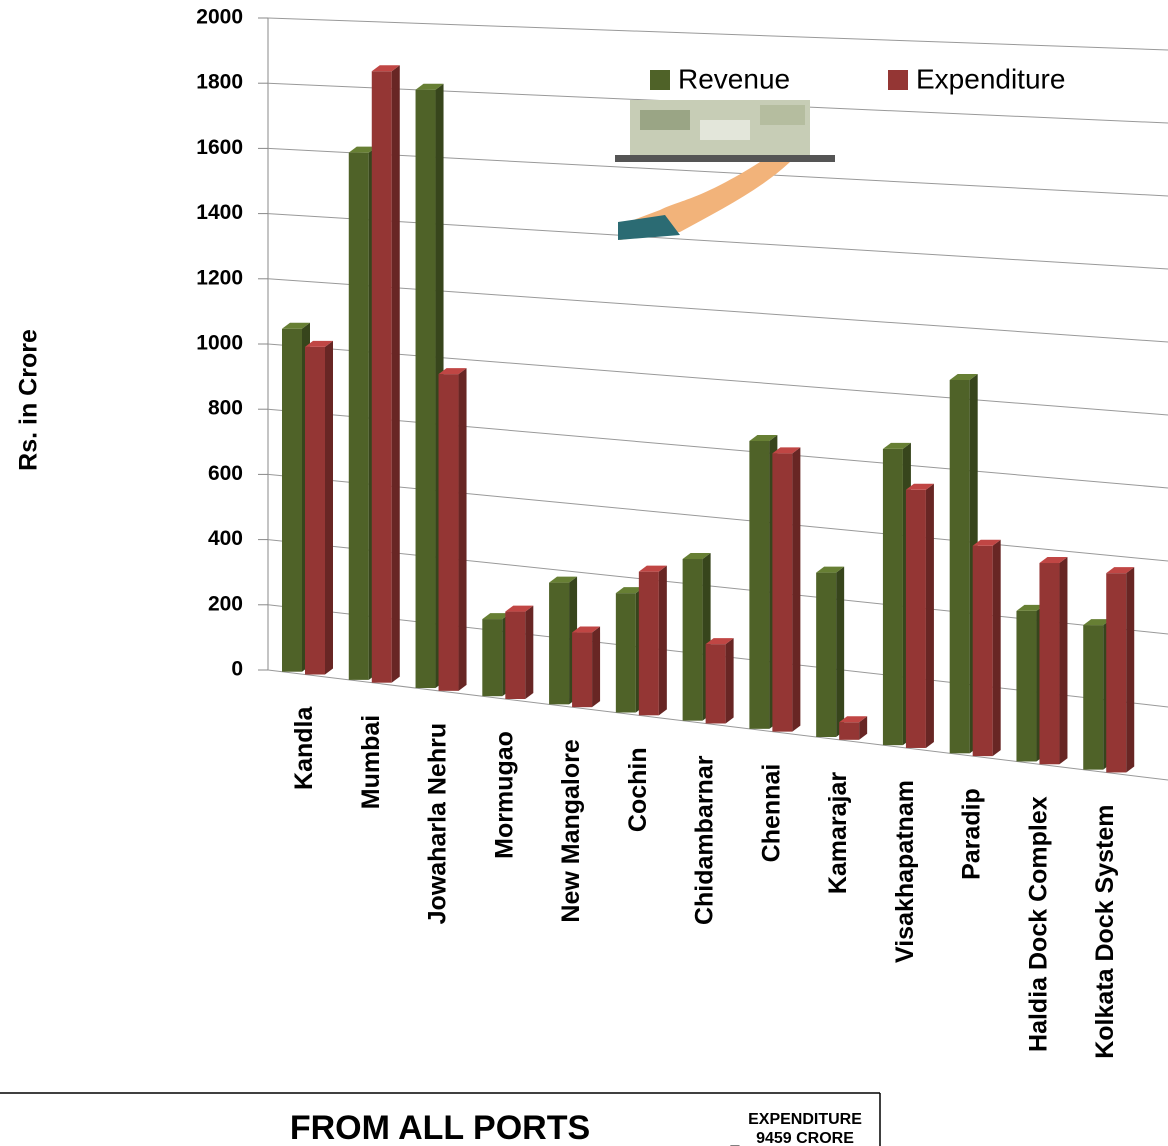  I want to click on y-tick-label: 0, so click(237, 669).